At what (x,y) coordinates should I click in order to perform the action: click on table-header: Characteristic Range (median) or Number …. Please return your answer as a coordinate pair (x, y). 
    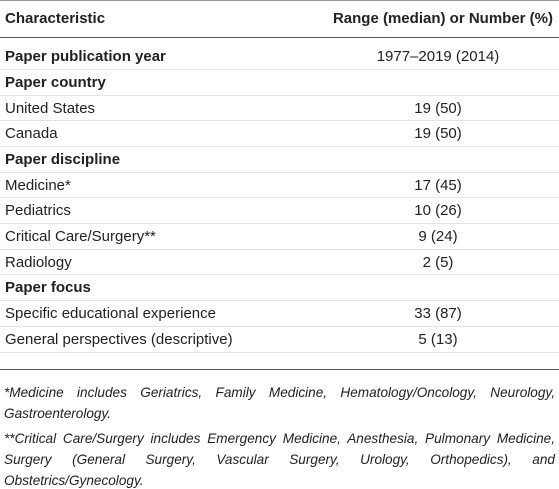
    Looking at the image, I should click on (279, 19).